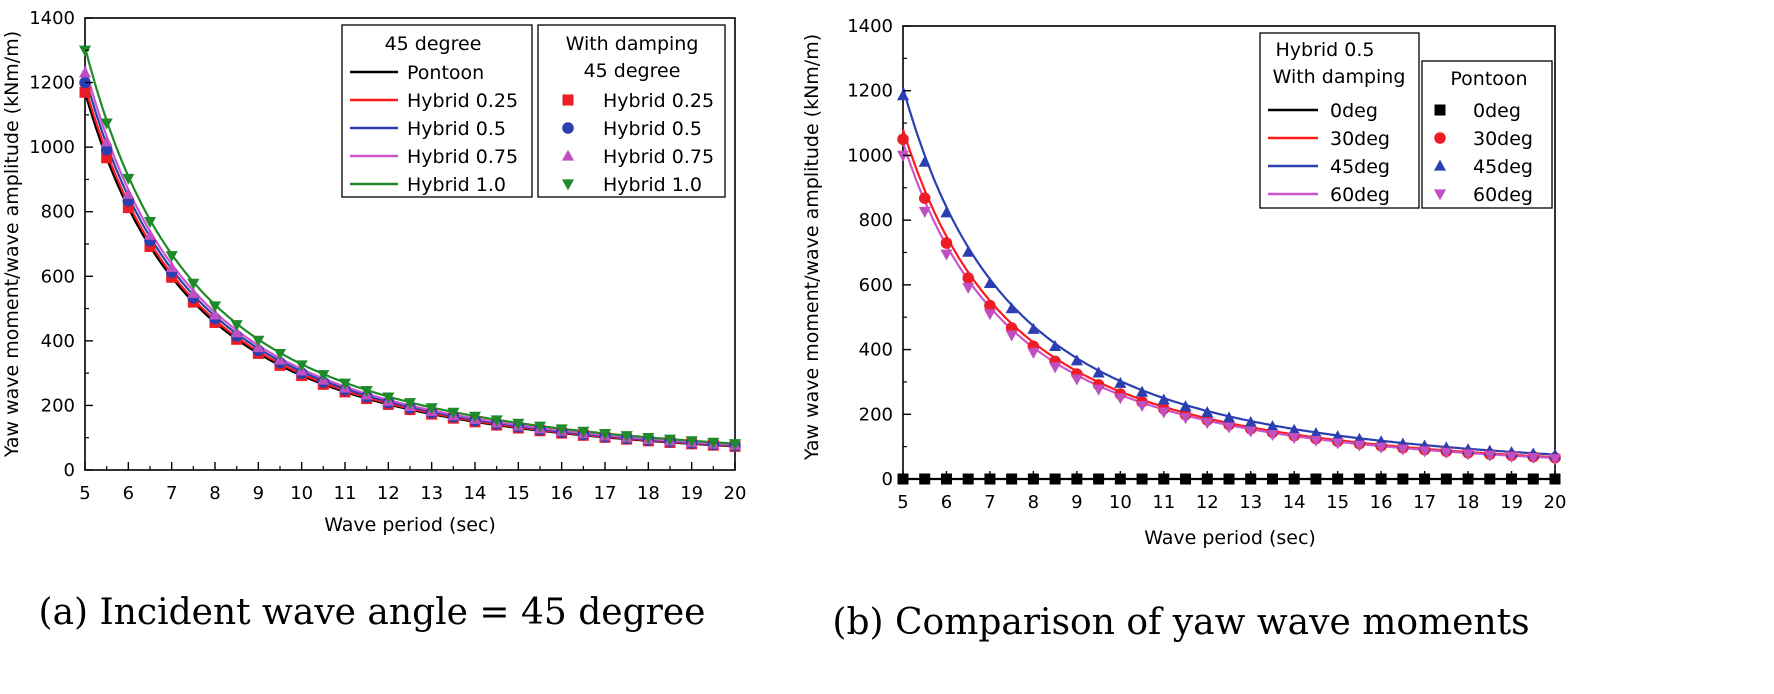 The height and width of the screenshot is (694, 1774). I want to click on legend-label-60deg: 60deg, so click(1503, 195).